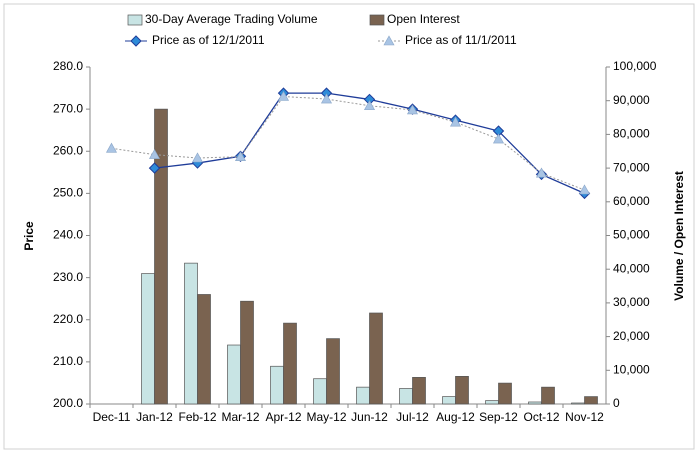 This screenshot has width=699, height=454. I want to click on y-tick-label: 210.0, so click(68, 361).